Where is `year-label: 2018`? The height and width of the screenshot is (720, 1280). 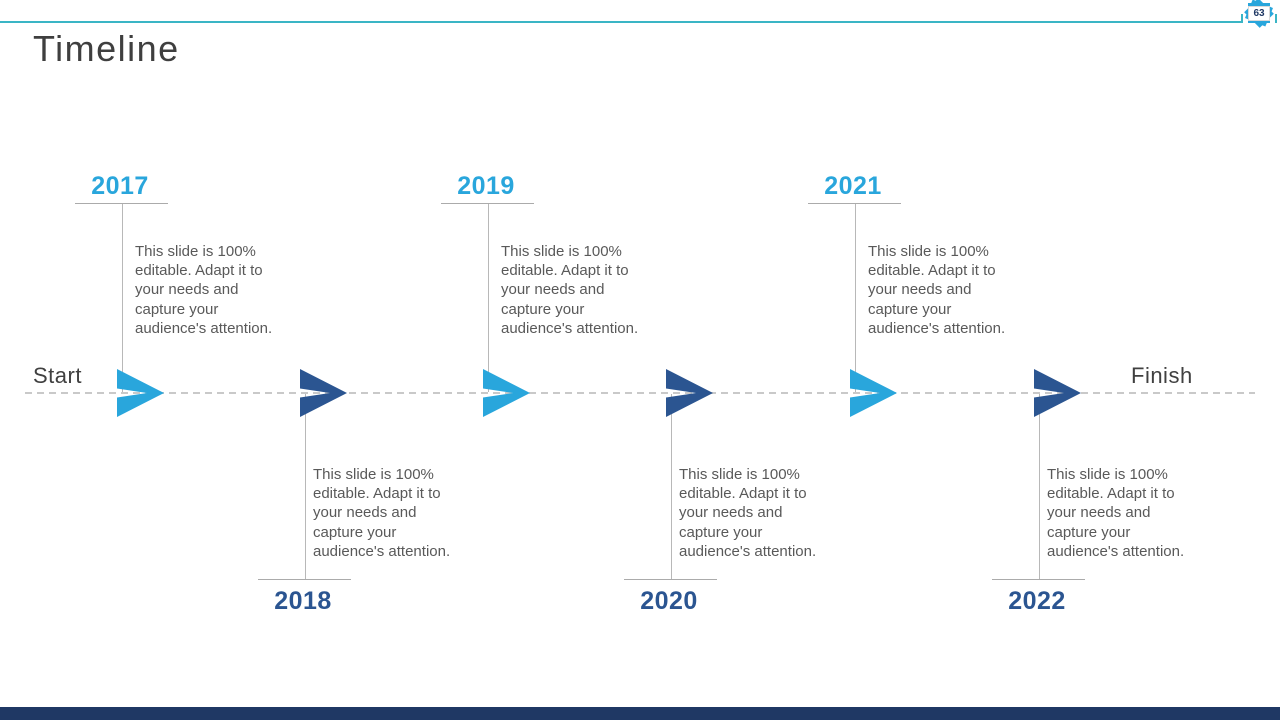 year-label: 2018 is located at coordinates (303, 601).